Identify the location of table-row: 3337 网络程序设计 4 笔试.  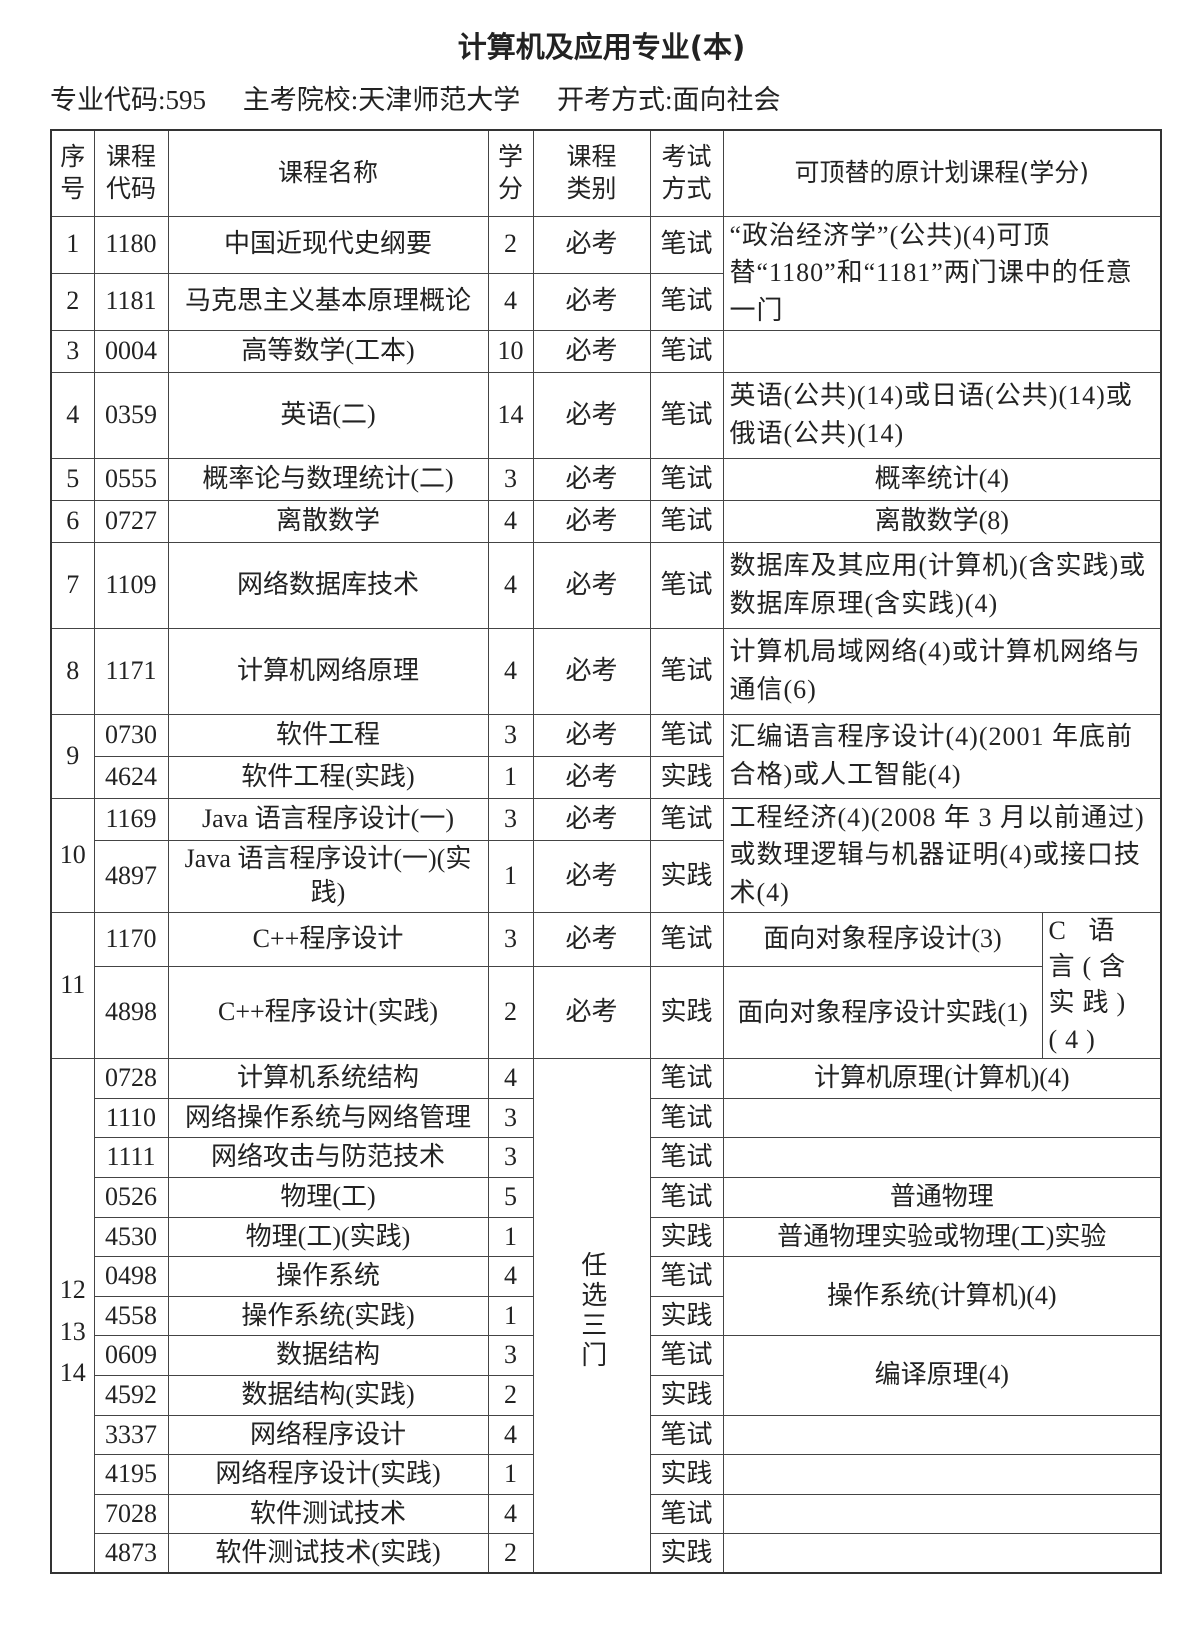
(606, 1435).